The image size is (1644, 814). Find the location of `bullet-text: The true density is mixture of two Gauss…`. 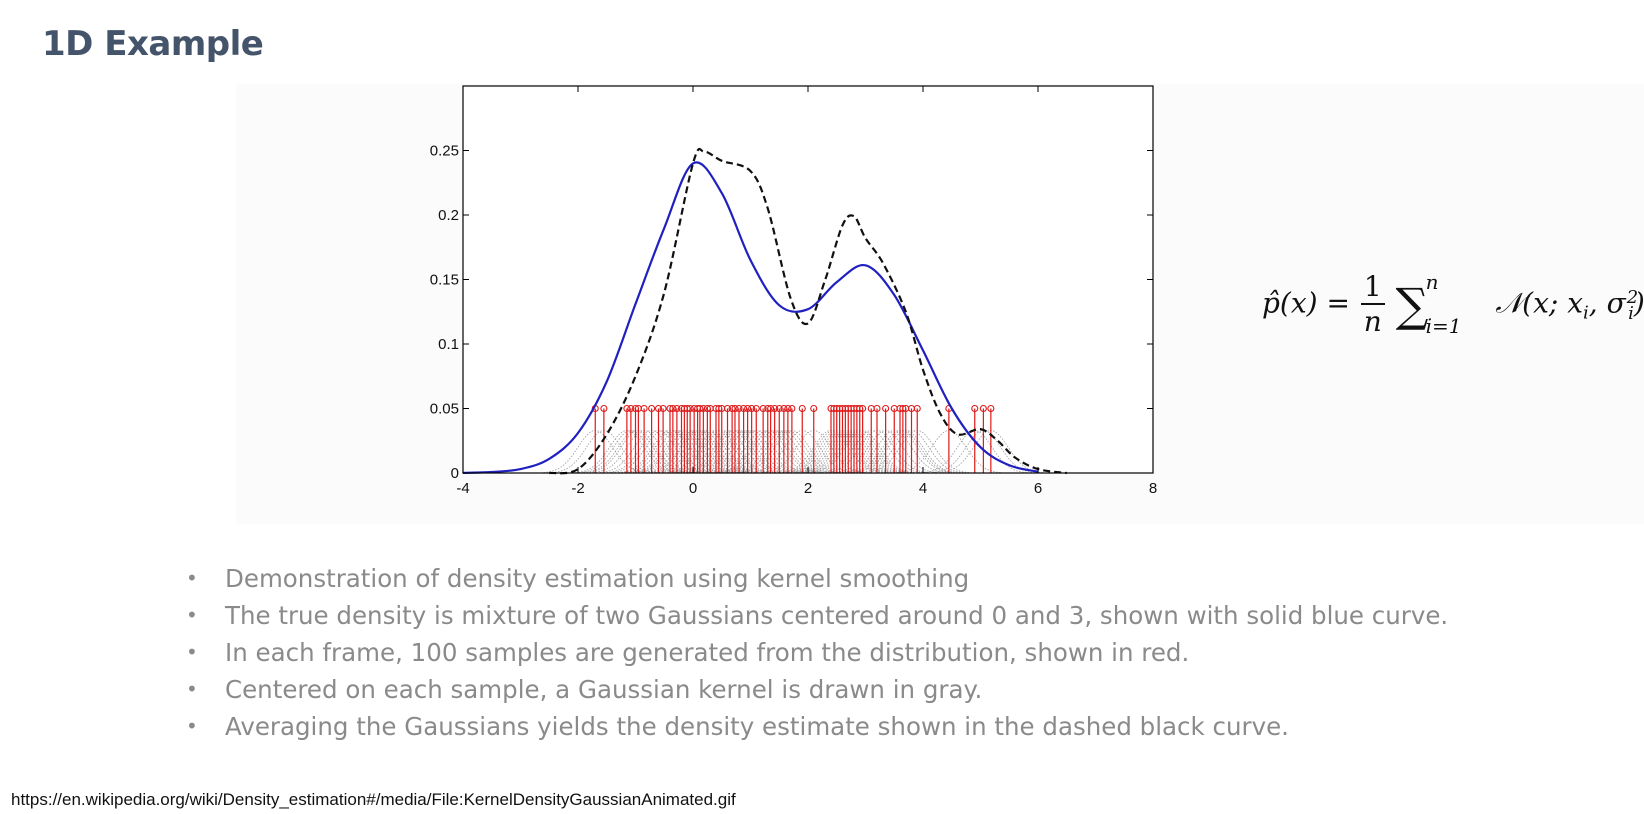

bullet-text: The true density is mixture of two Gauss… is located at coordinates (837, 615).